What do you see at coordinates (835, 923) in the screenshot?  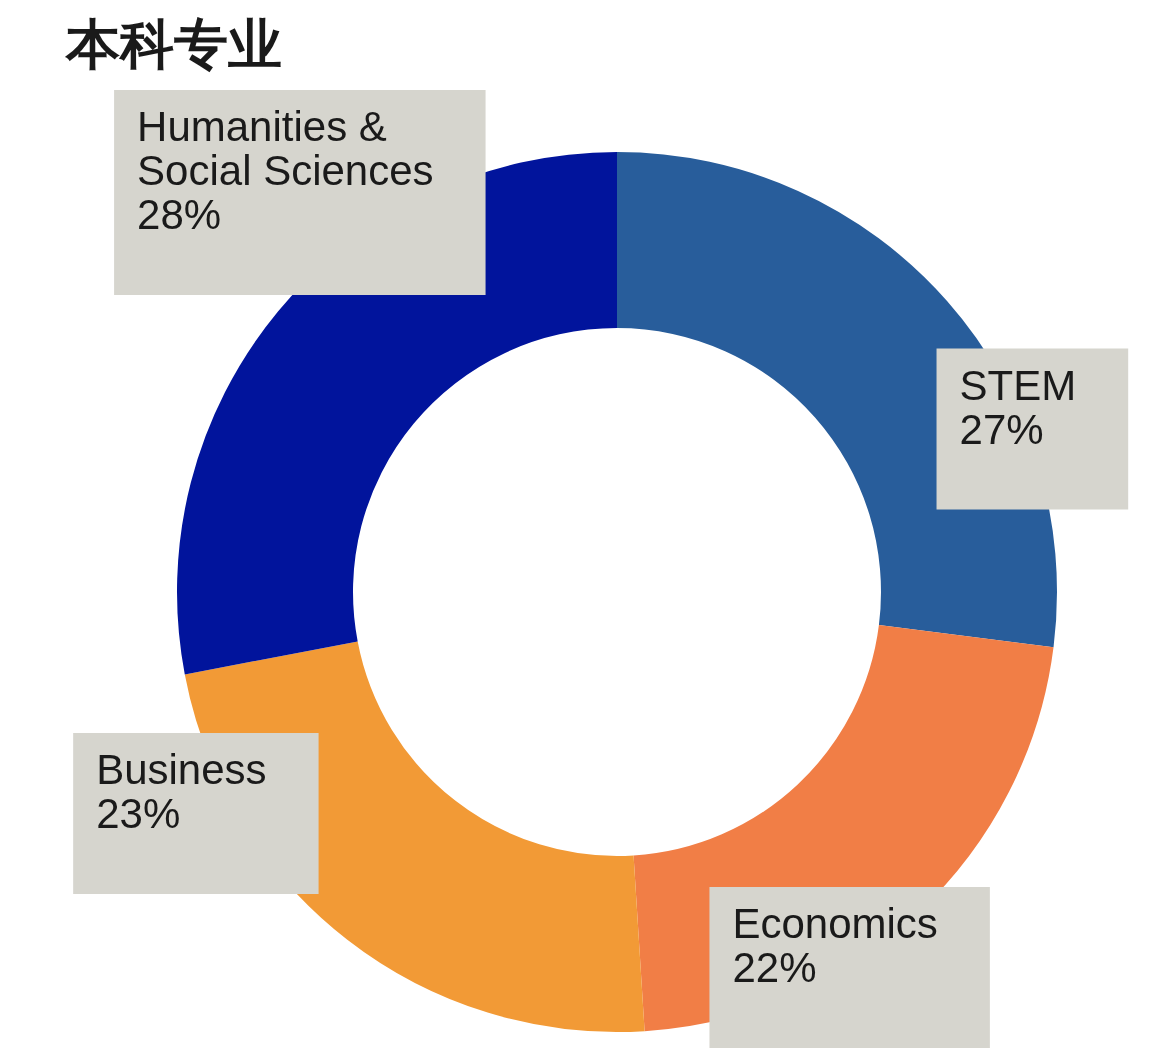 I see `slice-label: Economics` at bounding box center [835, 923].